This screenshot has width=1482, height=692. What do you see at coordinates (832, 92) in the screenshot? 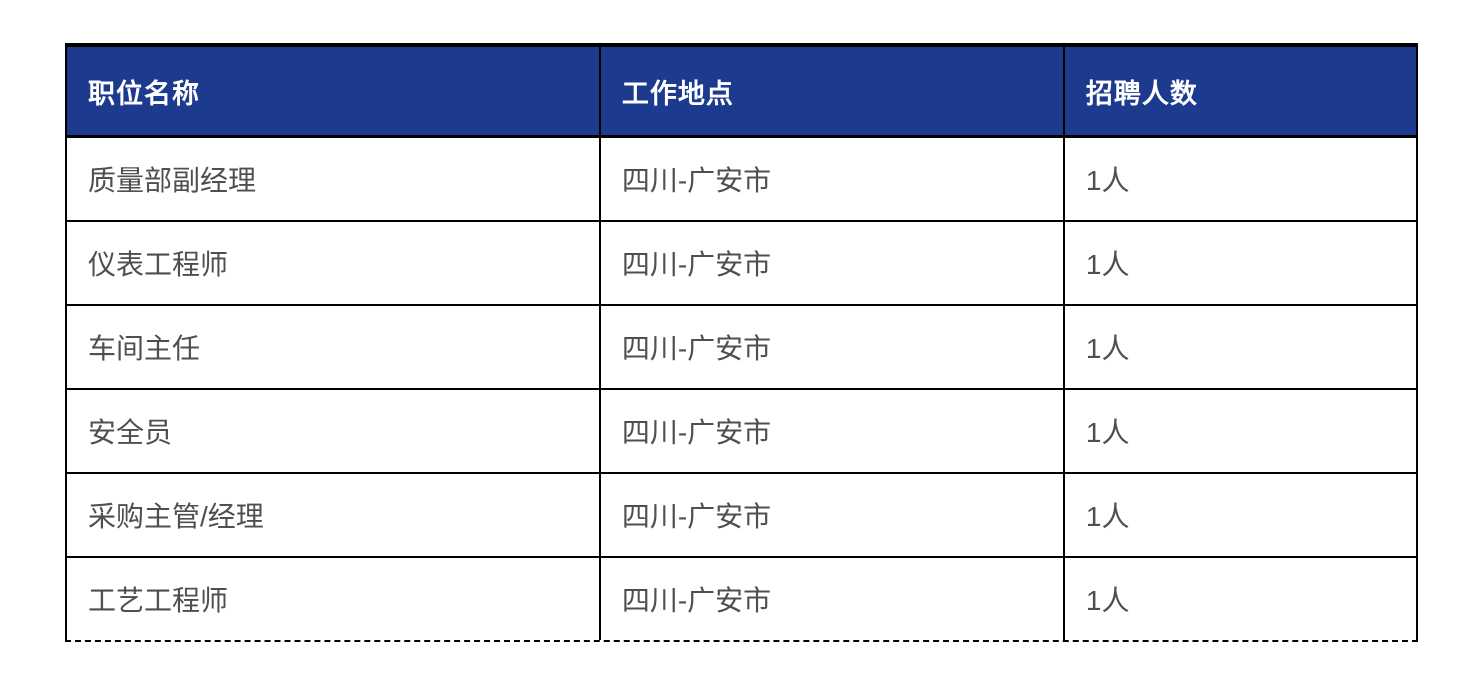
I see `header-cell-work-location: 工作地点` at bounding box center [832, 92].